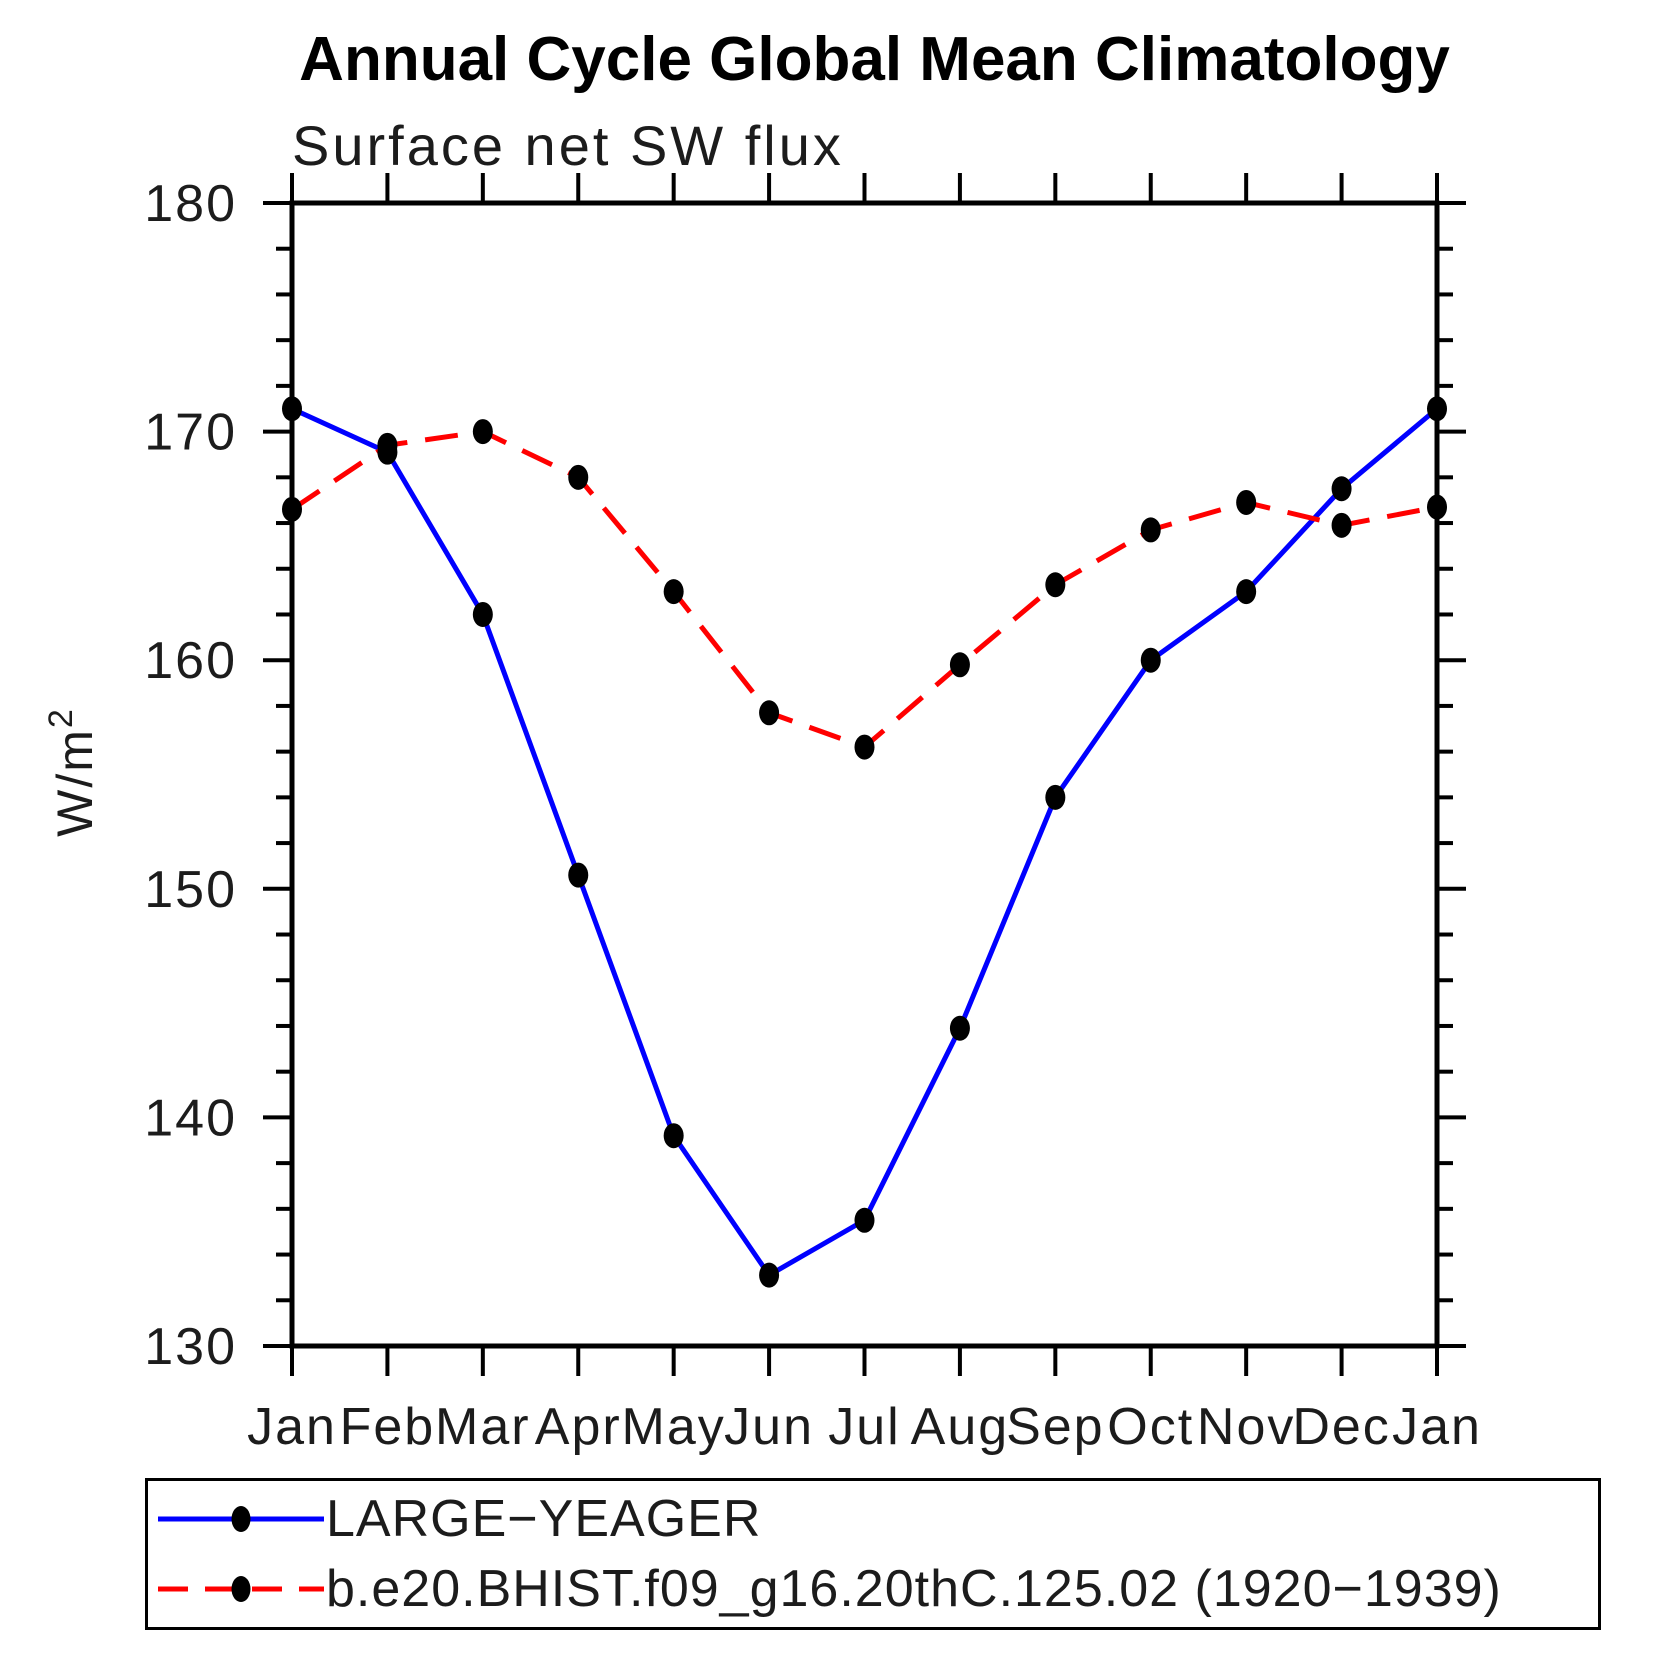 This screenshot has width=1669, height=1669. Describe the element at coordinates (568, 145) in the screenshot. I see `chart-subtitle: Surface net SW flux` at that location.